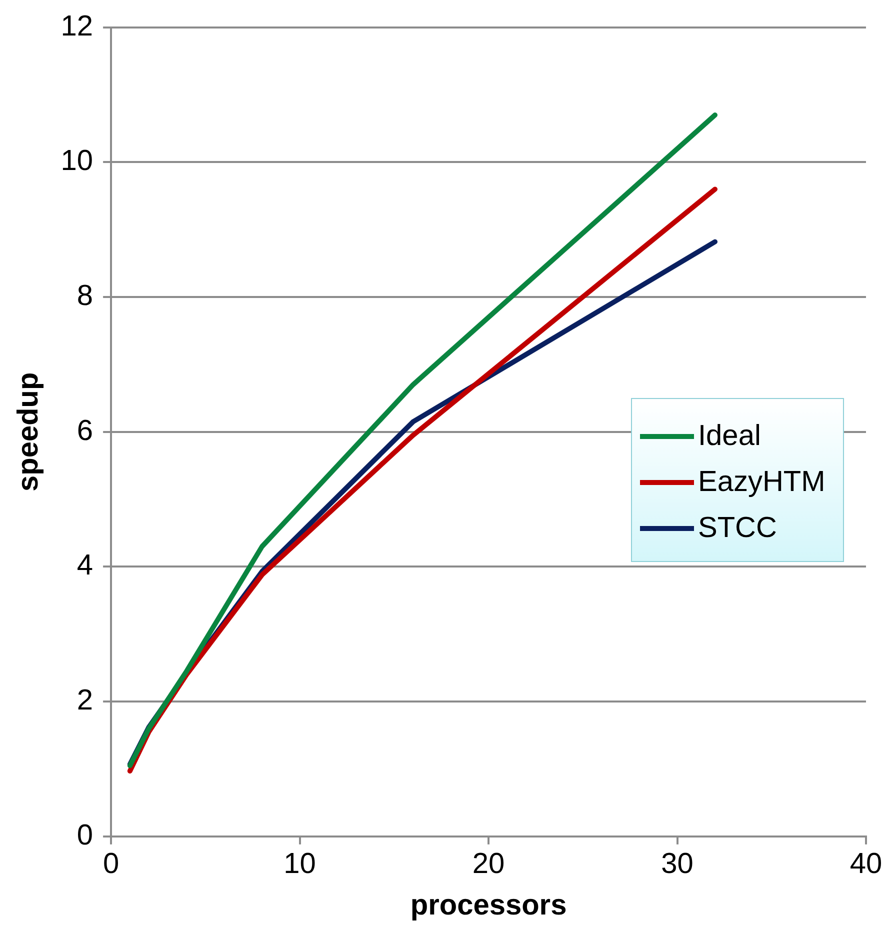 This screenshot has width=888, height=932. What do you see at coordinates (77, 161) in the screenshot?
I see `y-tick-label: 10` at bounding box center [77, 161].